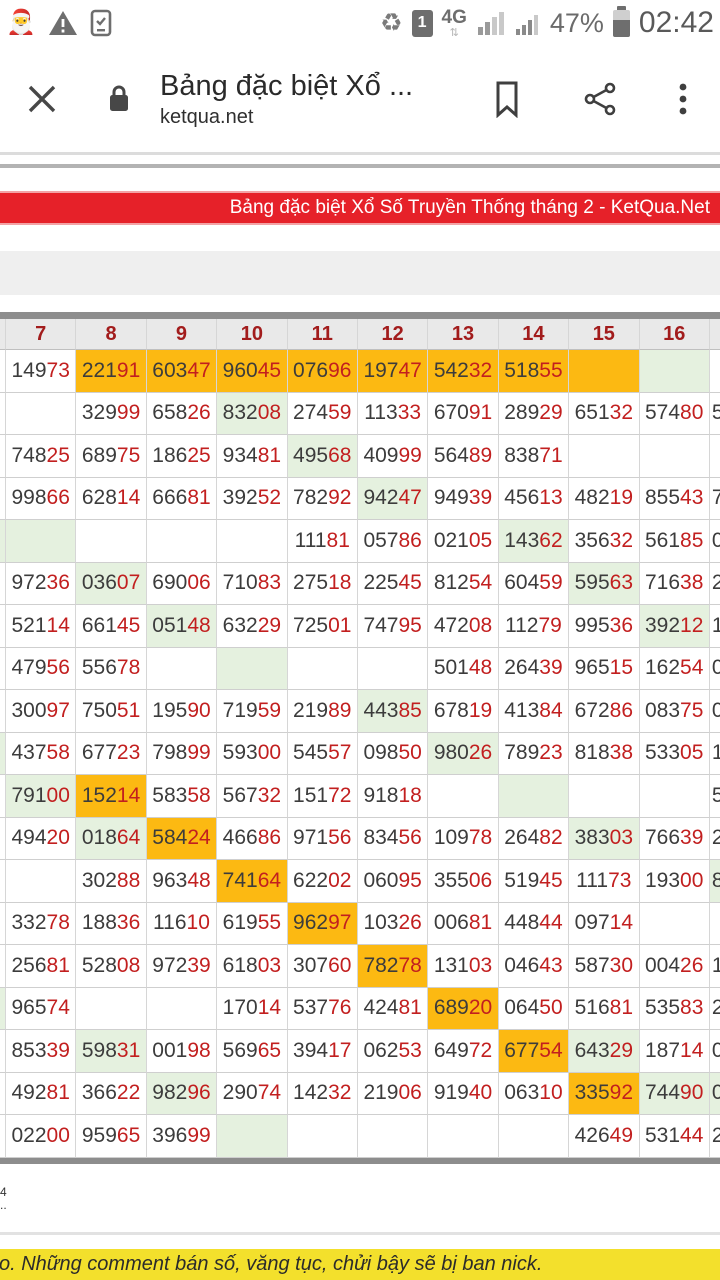 This screenshot has width=720, height=1280. I want to click on number-prefix: 649, so click(451, 1050).